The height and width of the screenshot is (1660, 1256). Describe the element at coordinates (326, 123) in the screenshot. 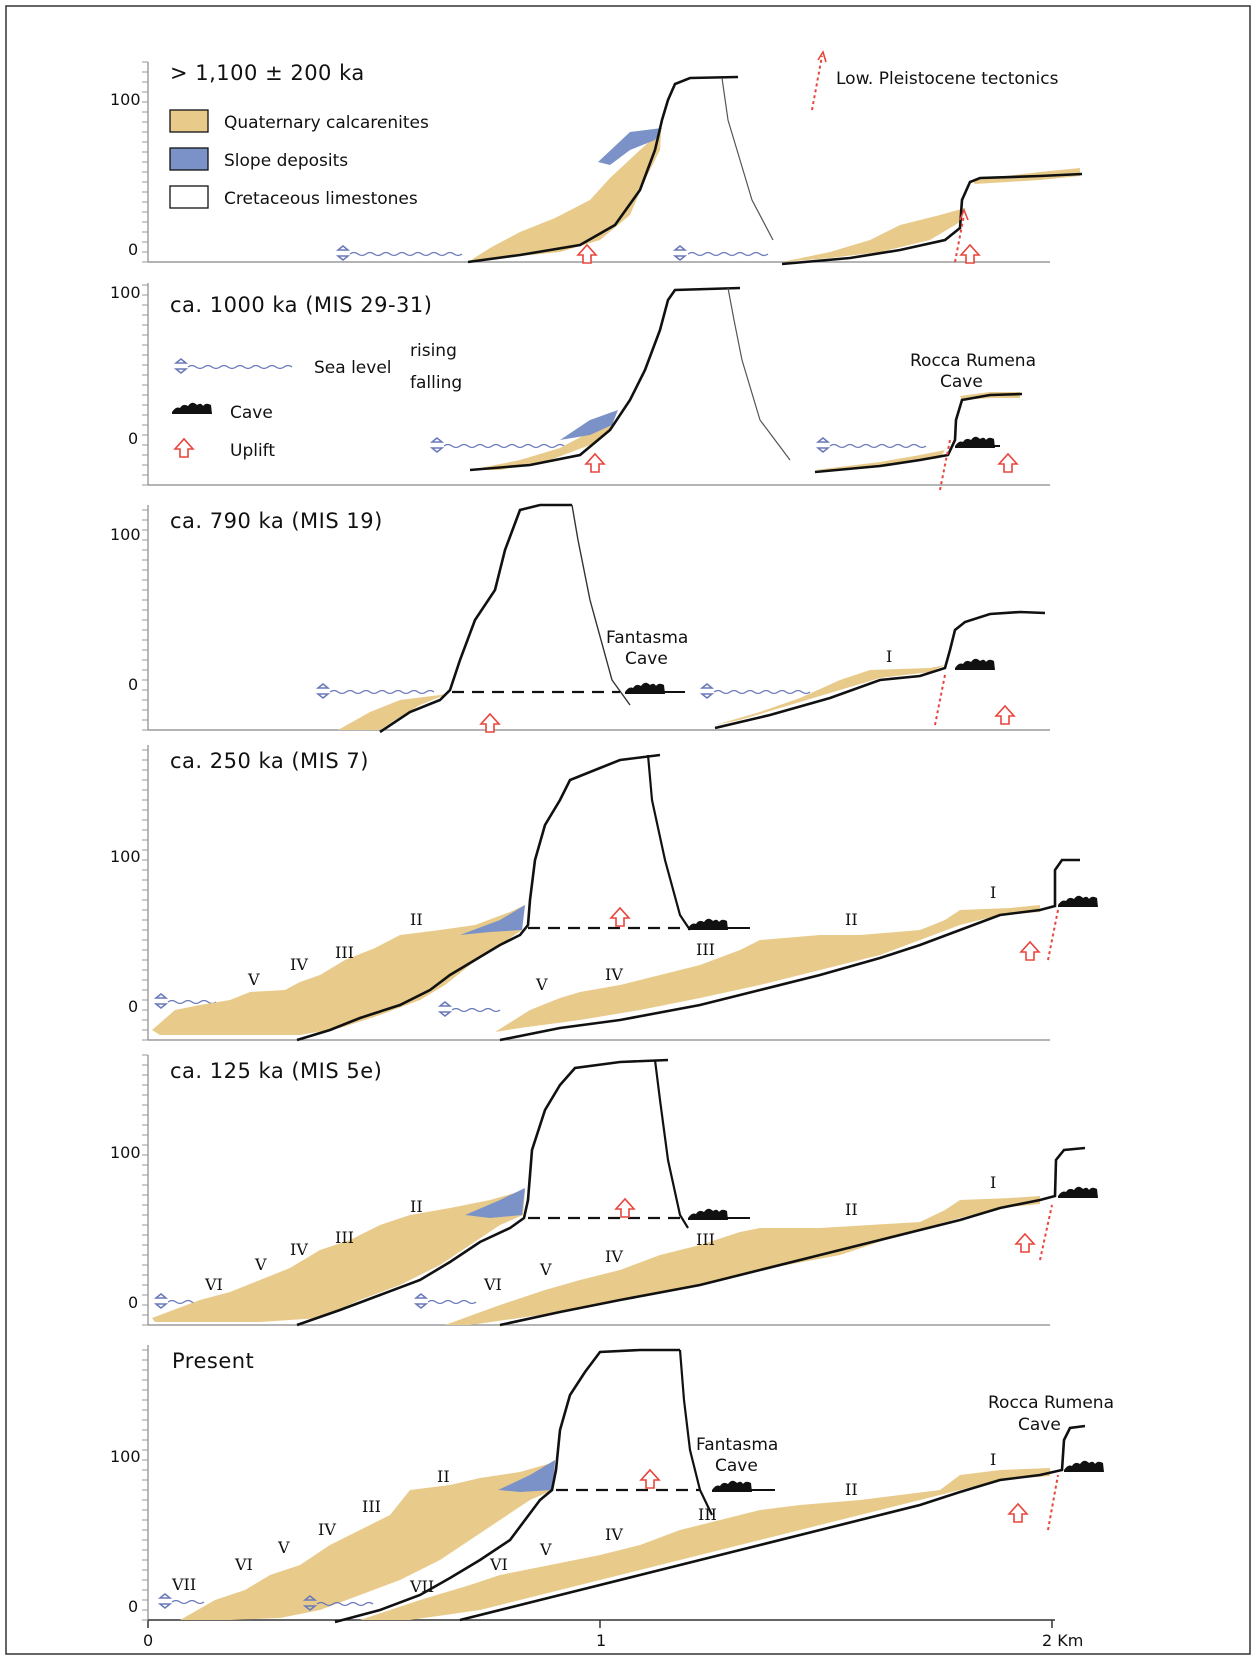

I see `legend-calcarenites: Quaternary calcarenites` at that location.